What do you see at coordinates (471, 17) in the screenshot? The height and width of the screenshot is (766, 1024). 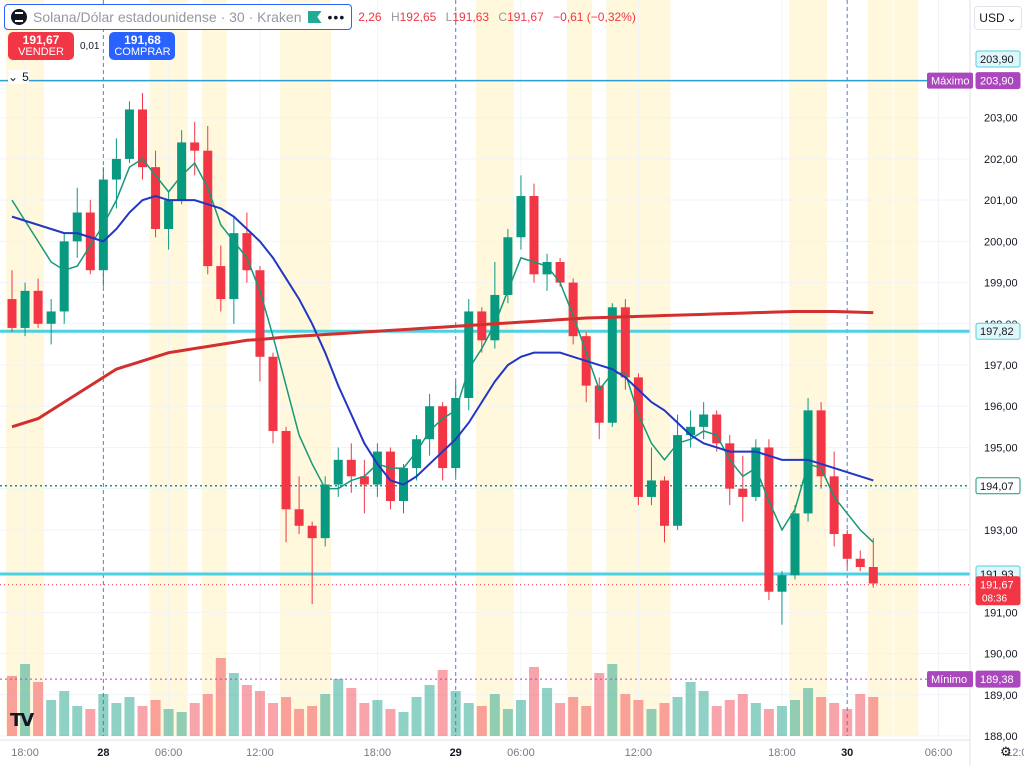 I see `low-value: 191,63` at bounding box center [471, 17].